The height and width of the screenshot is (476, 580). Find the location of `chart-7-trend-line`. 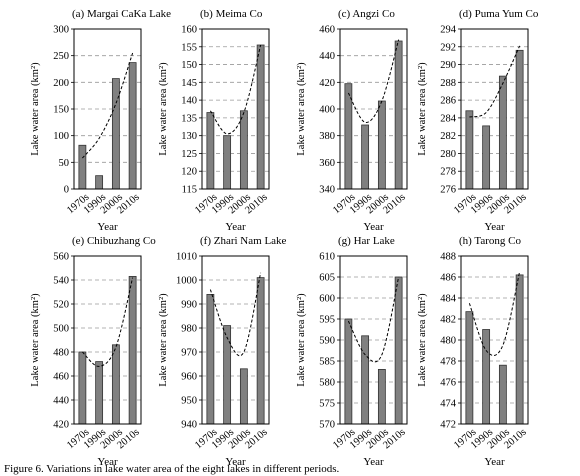

chart-7-trend-line is located at coordinates (373, 319).